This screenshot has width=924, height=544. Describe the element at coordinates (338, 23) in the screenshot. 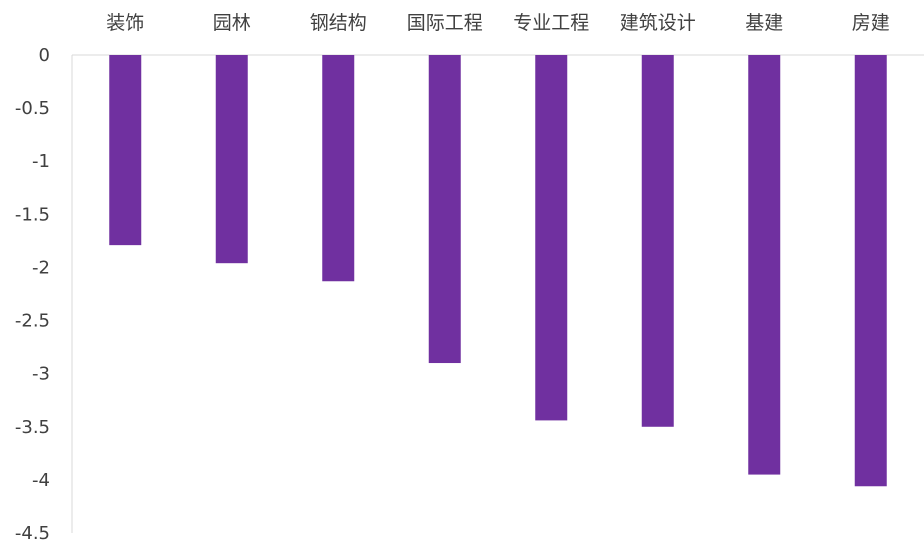

I see `x-category-label: 钢结构` at that location.